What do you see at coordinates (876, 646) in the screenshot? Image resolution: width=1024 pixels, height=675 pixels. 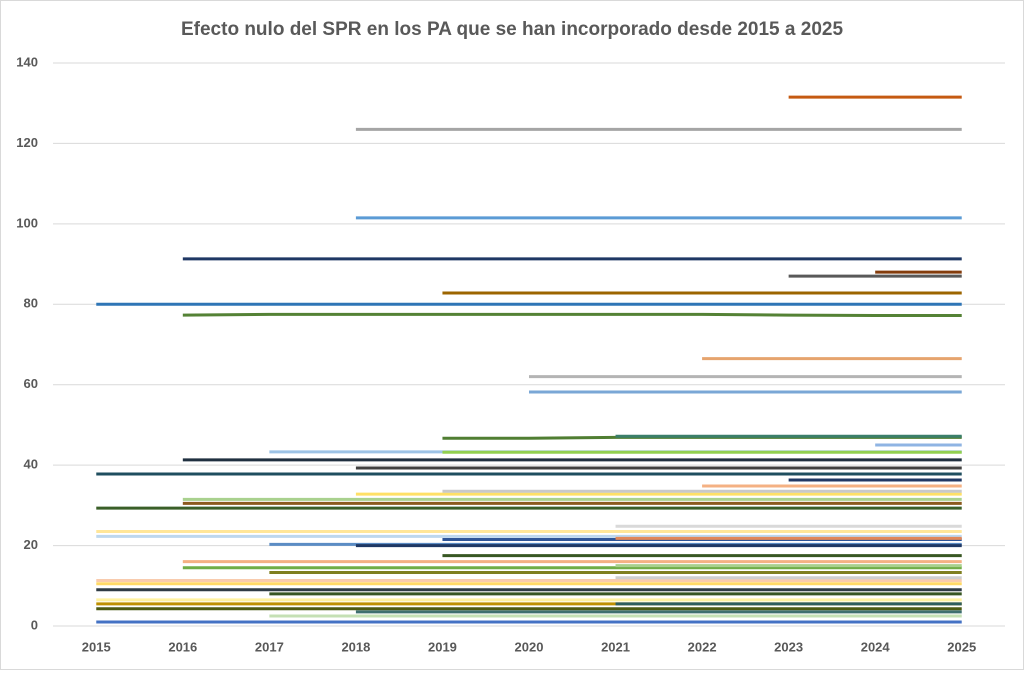 I see `x-tick-label: 2024` at bounding box center [876, 646].